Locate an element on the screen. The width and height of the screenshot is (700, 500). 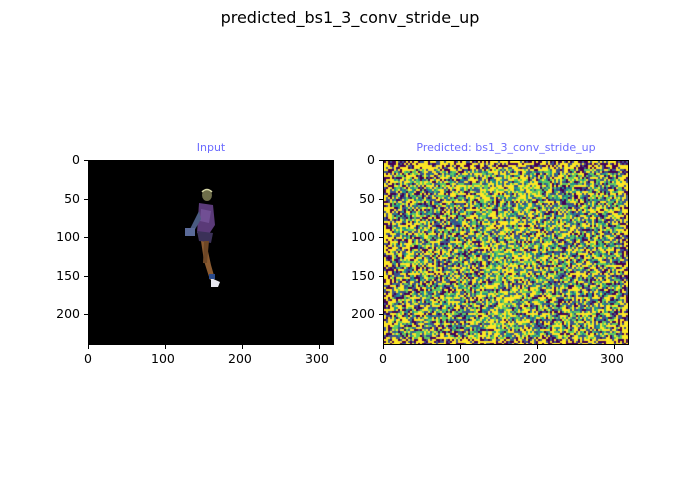
predicted-panel-title: Predicted: bs1_3_conv_stride_up is located at coordinates (506, 147).